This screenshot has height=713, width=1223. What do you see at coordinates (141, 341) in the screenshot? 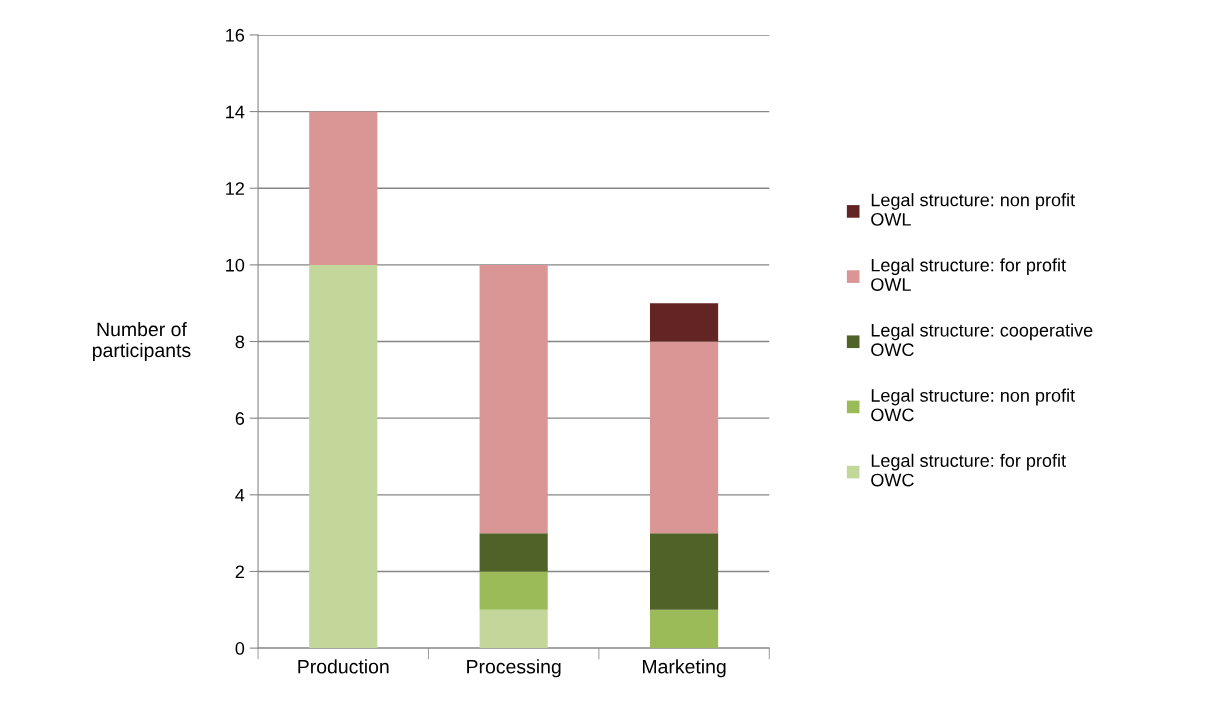
I see `y-axis-title: Number of participants` at bounding box center [141, 341].